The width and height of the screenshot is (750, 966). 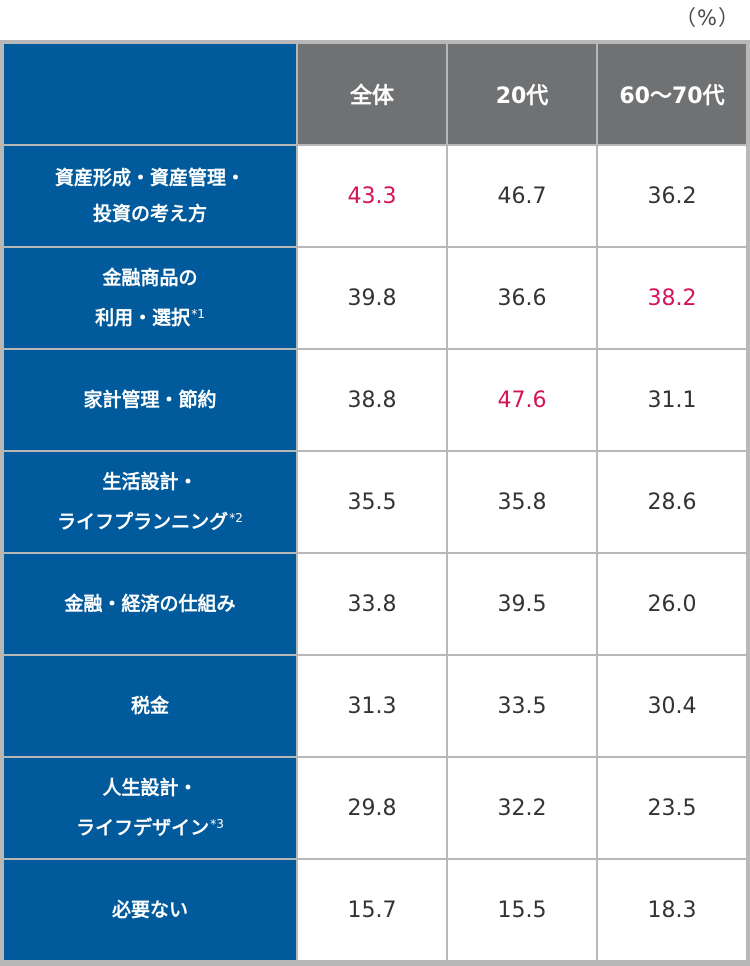 I want to click on value-cell: 35.8, so click(x=522, y=502).